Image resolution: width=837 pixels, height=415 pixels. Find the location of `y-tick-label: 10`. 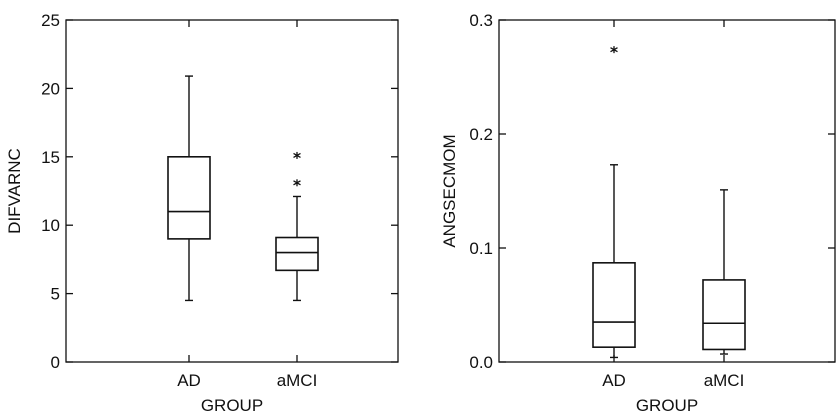

y-tick-label: 10 is located at coordinates (50, 225).